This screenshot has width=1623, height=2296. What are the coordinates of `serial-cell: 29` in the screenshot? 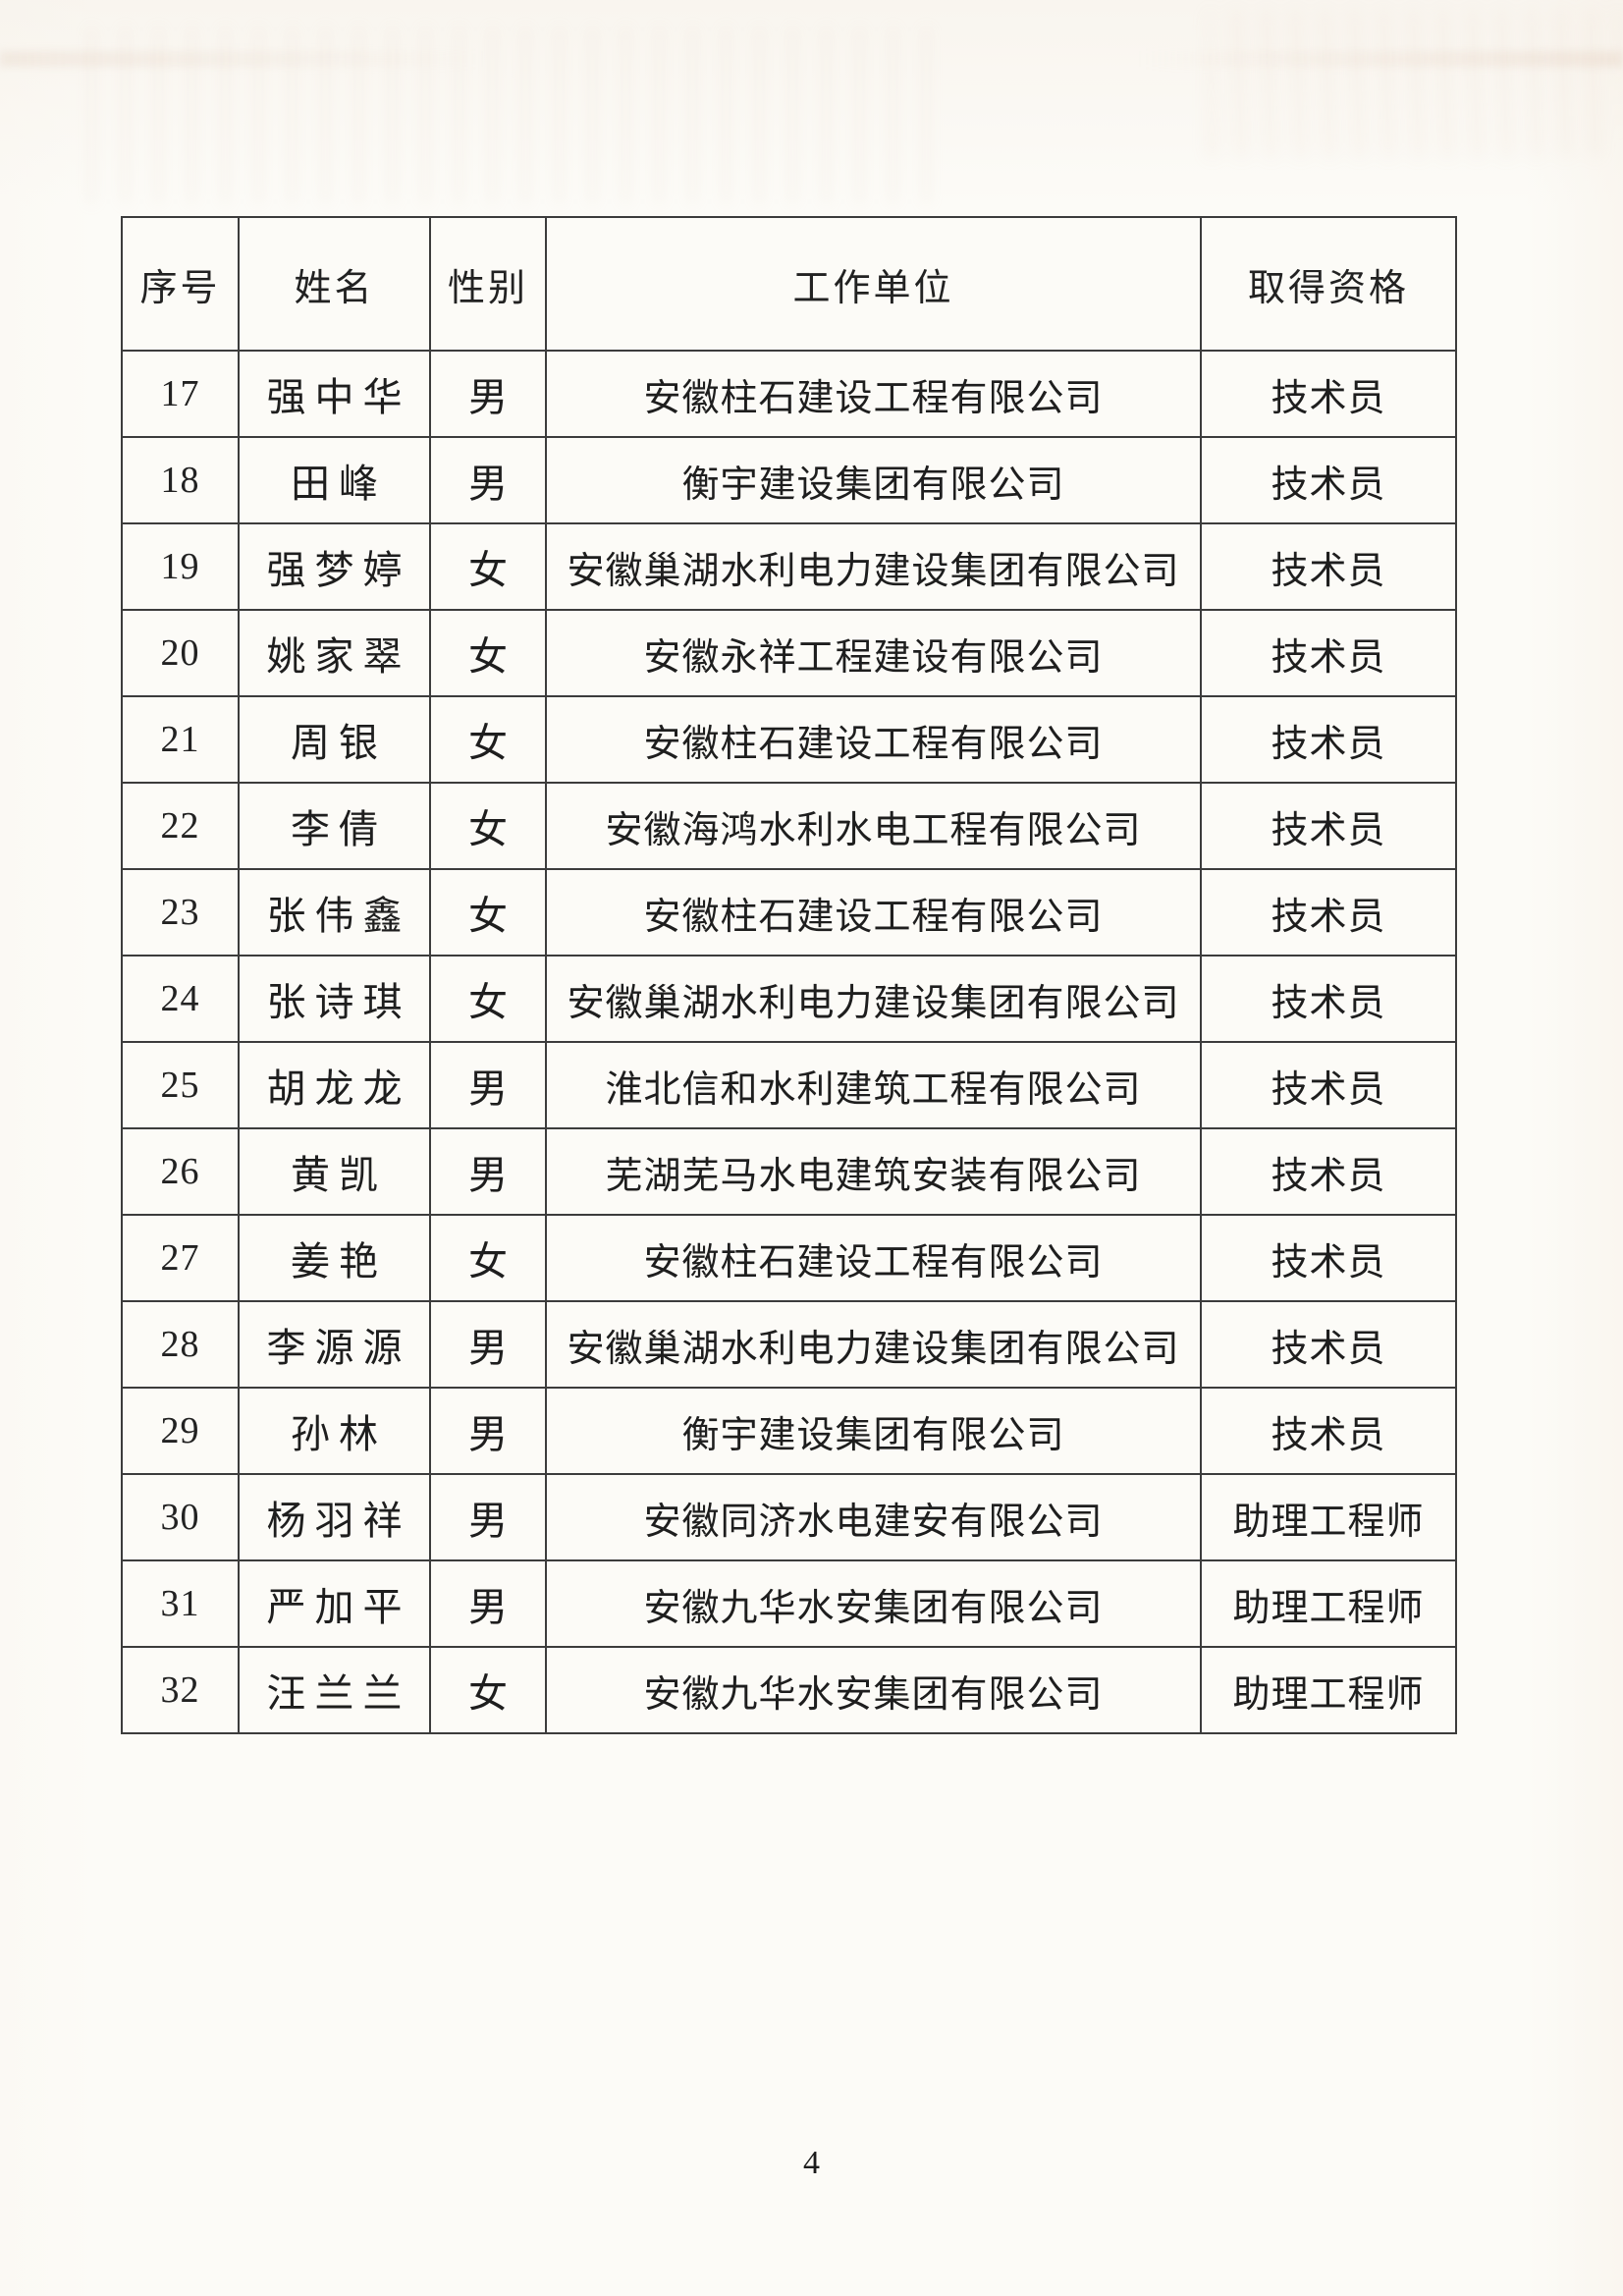 It's located at (180, 1431).